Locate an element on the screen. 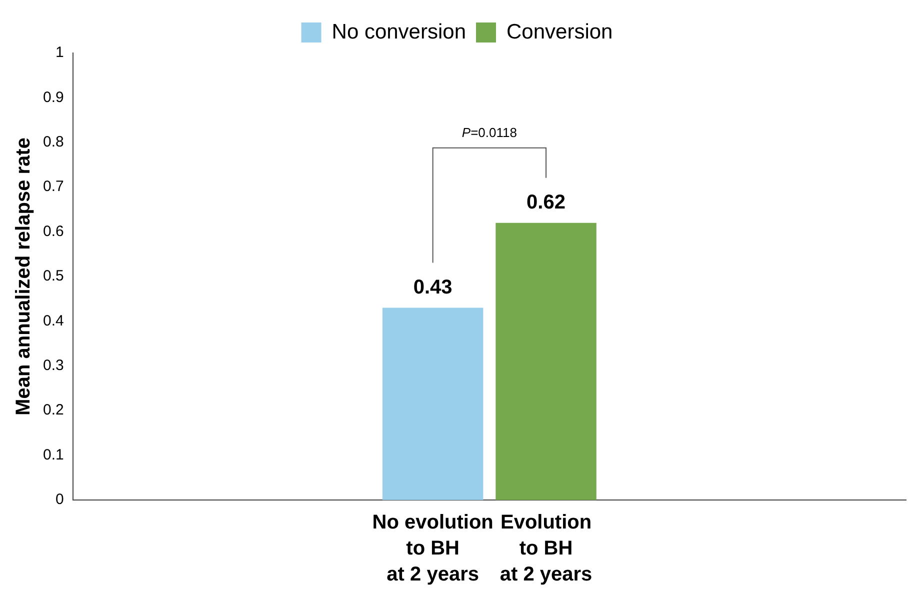 The height and width of the screenshot is (608, 917). y-tick-label: 0.7 is located at coordinates (53, 187).